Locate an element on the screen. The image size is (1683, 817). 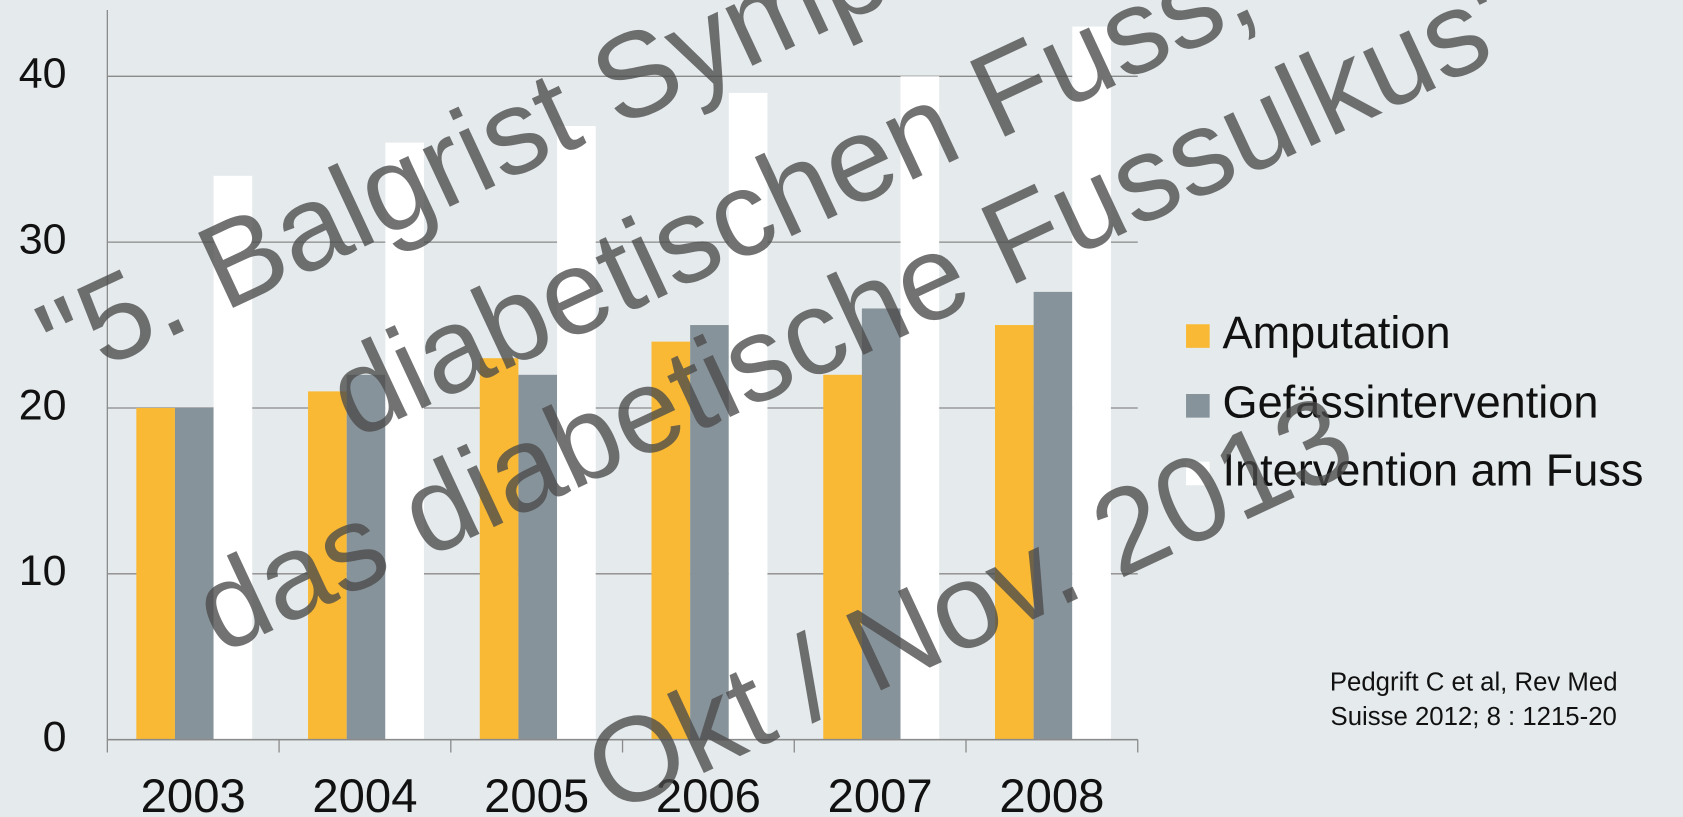
x-tick-label: 2006 is located at coordinates (708, 793).